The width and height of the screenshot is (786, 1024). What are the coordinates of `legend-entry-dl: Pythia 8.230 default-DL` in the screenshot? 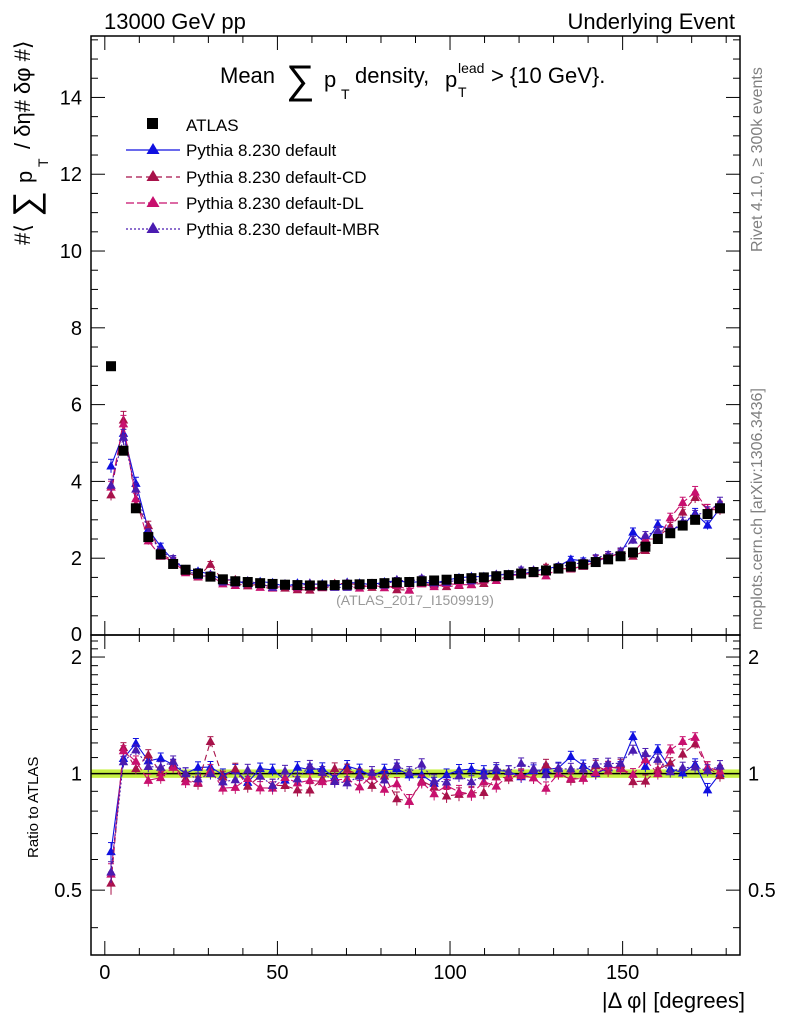 It's located at (245, 203).